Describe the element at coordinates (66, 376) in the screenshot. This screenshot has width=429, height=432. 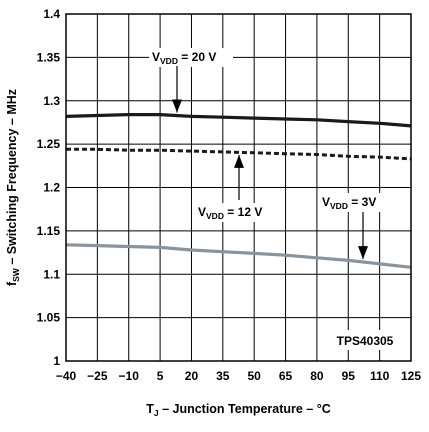
I see `x-tick-label: −40` at that location.